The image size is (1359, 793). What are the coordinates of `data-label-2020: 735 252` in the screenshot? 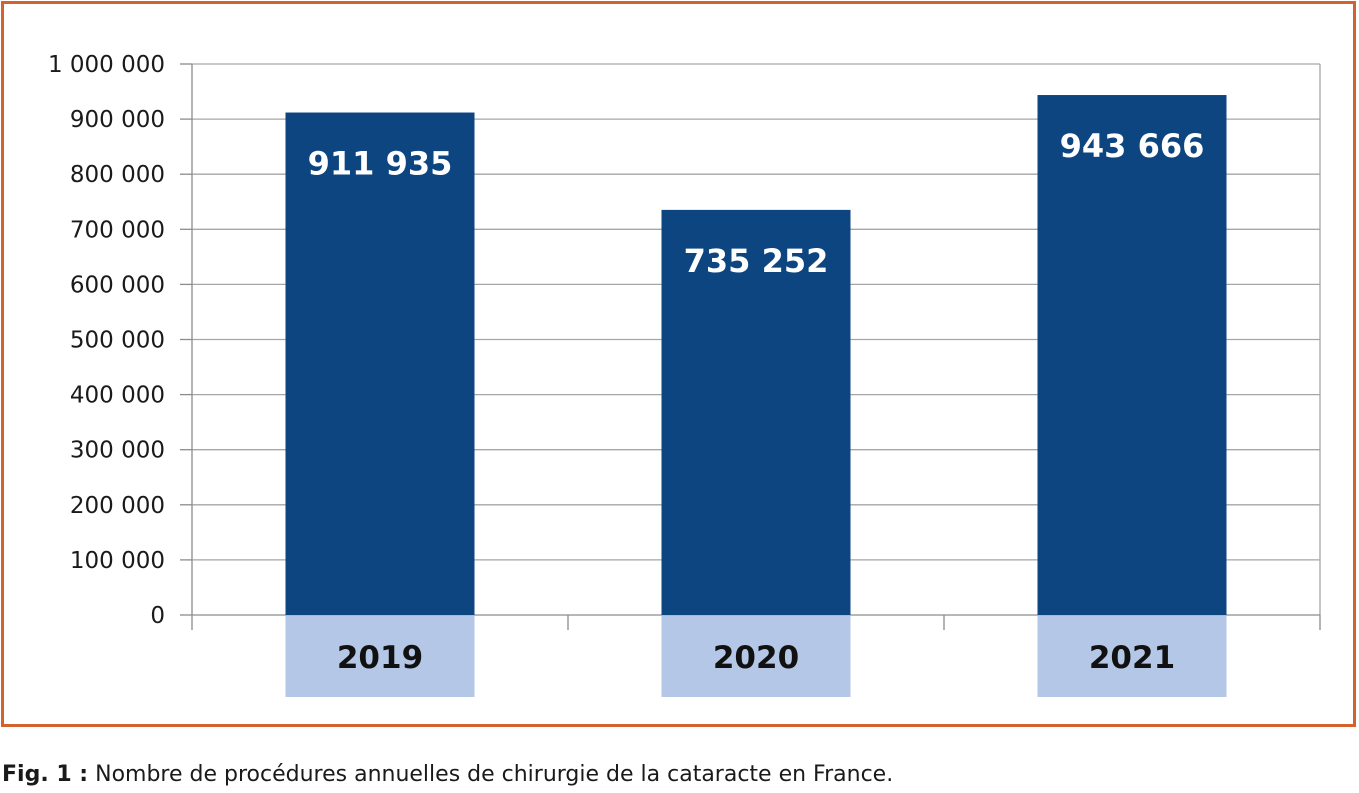 It's located at (756, 261).